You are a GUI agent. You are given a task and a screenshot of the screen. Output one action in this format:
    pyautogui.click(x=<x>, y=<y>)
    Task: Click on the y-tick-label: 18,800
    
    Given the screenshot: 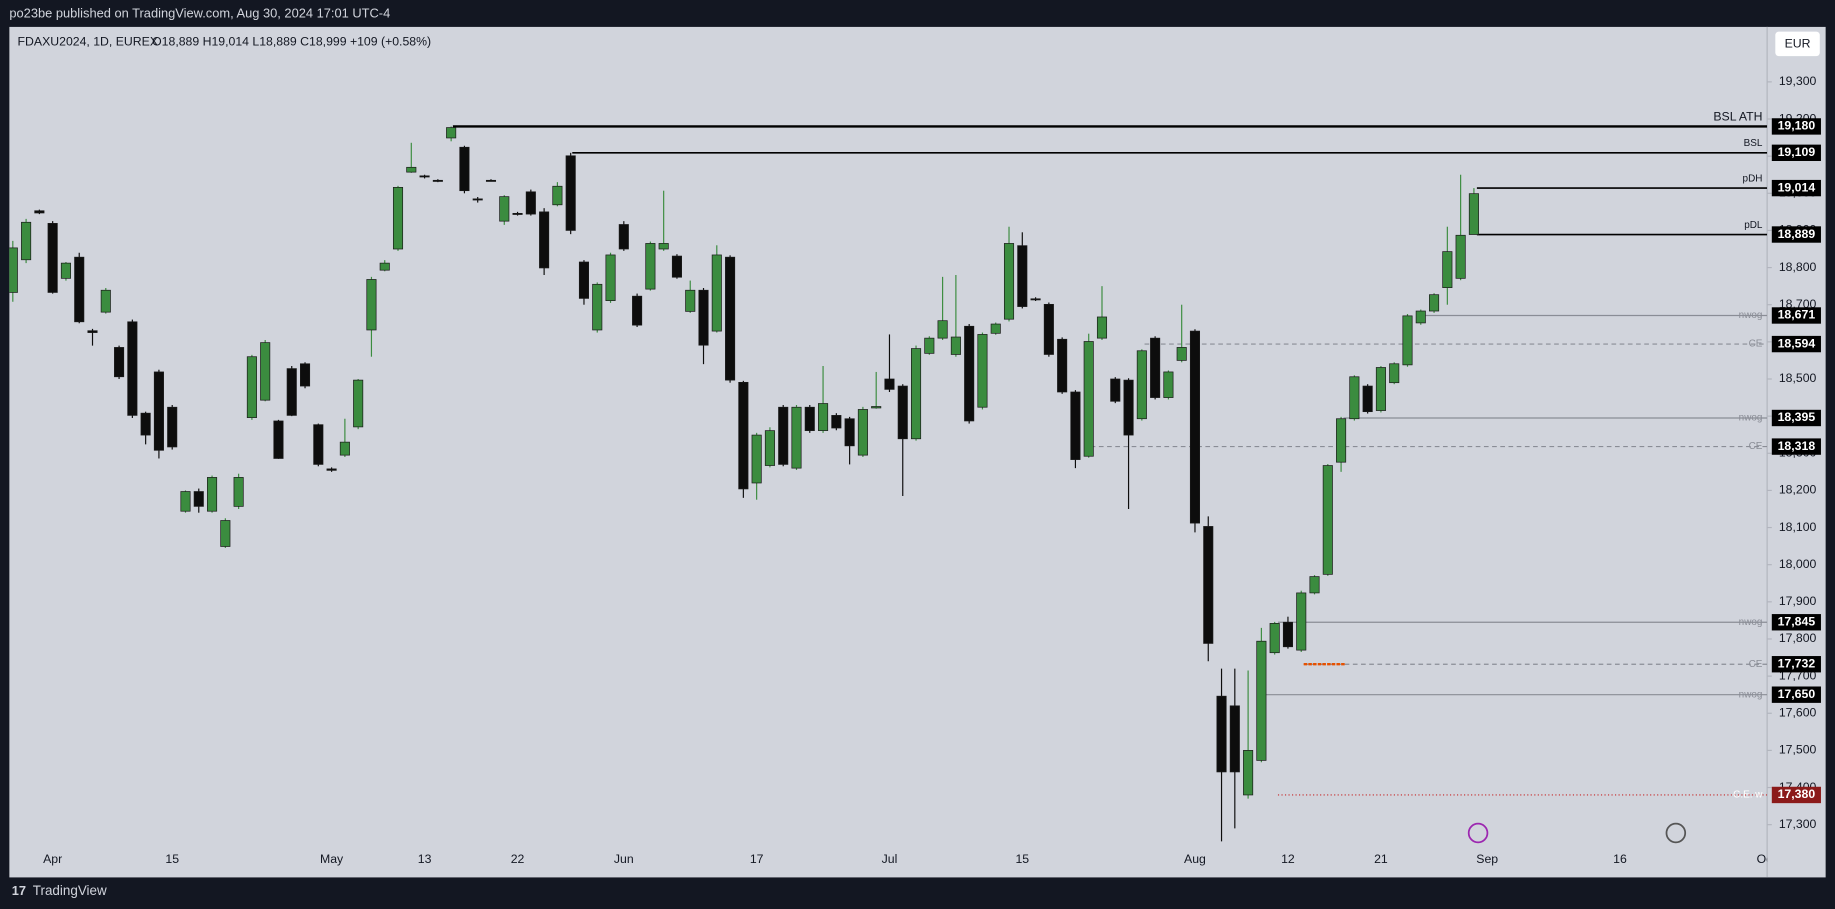 What is the action you would take?
    pyautogui.click(x=1798, y=267)
    